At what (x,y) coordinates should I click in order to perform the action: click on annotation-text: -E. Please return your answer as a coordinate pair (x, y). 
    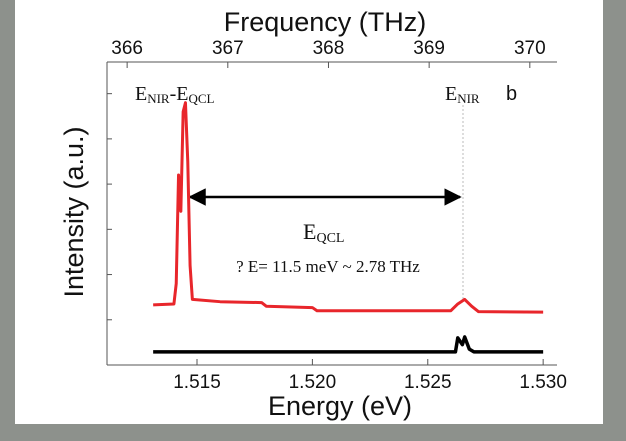
    Looking at the image, I should click on (179, 94).